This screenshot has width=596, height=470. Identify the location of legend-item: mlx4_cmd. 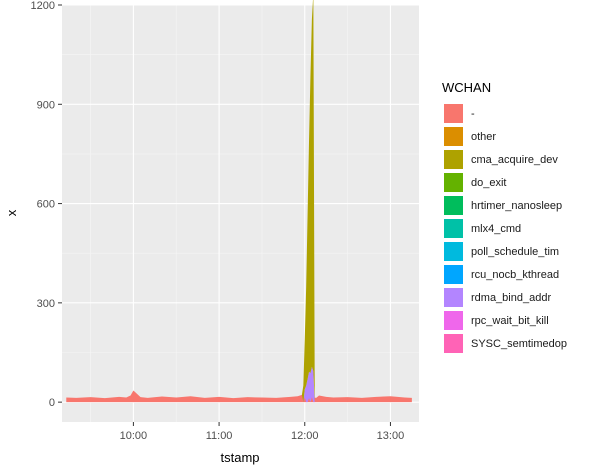
(517, 228).